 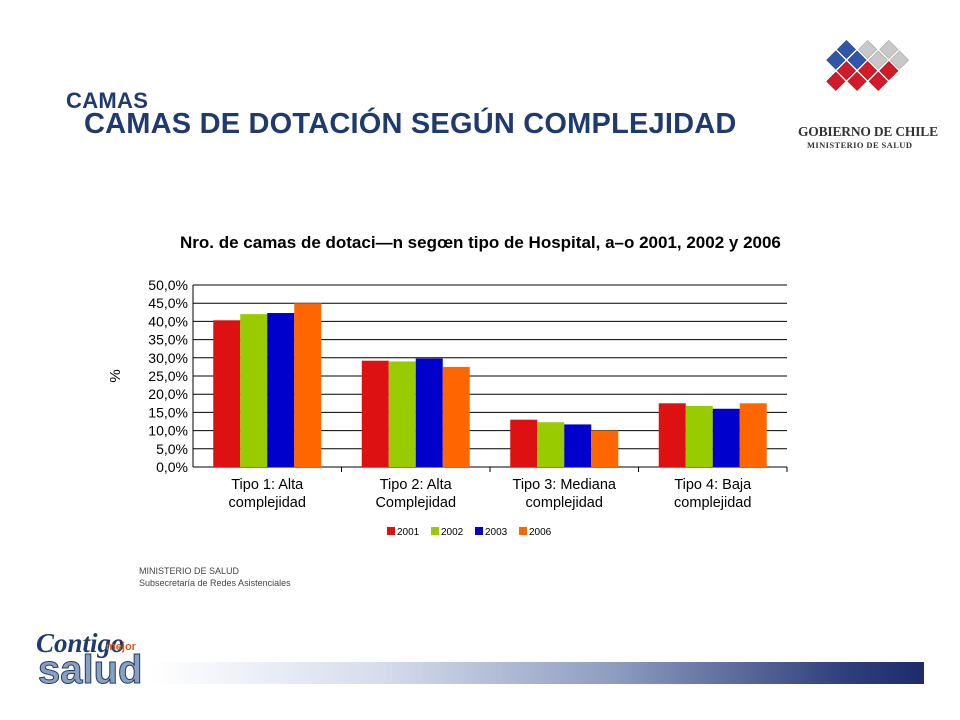 I want to click on gobierno-de-chile-logo, so click(x=868, y=65).